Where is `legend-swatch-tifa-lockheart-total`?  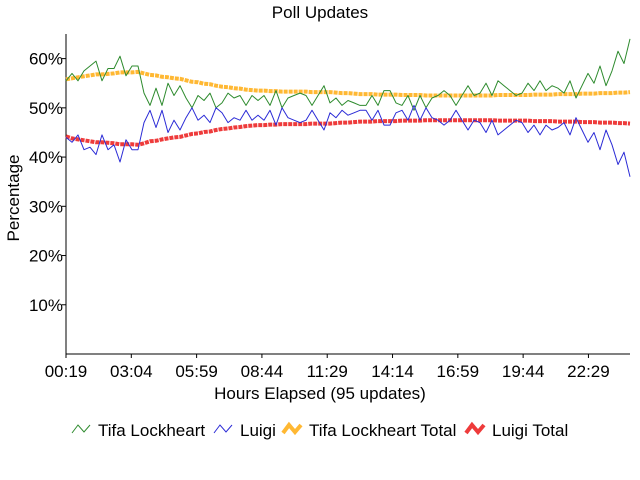
legend-swatch-tifa-lockheart-total is located at coordinates (292, 428).